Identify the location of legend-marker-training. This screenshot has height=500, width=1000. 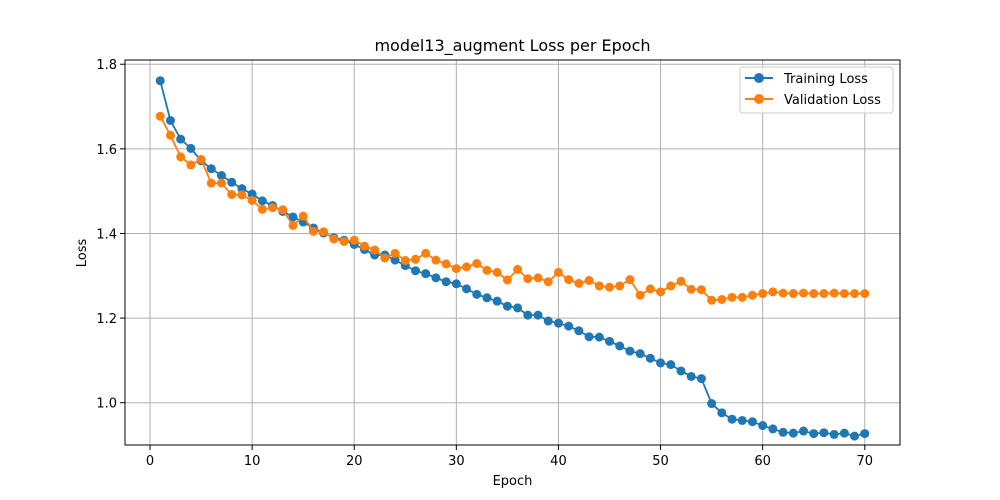
(759, 78).